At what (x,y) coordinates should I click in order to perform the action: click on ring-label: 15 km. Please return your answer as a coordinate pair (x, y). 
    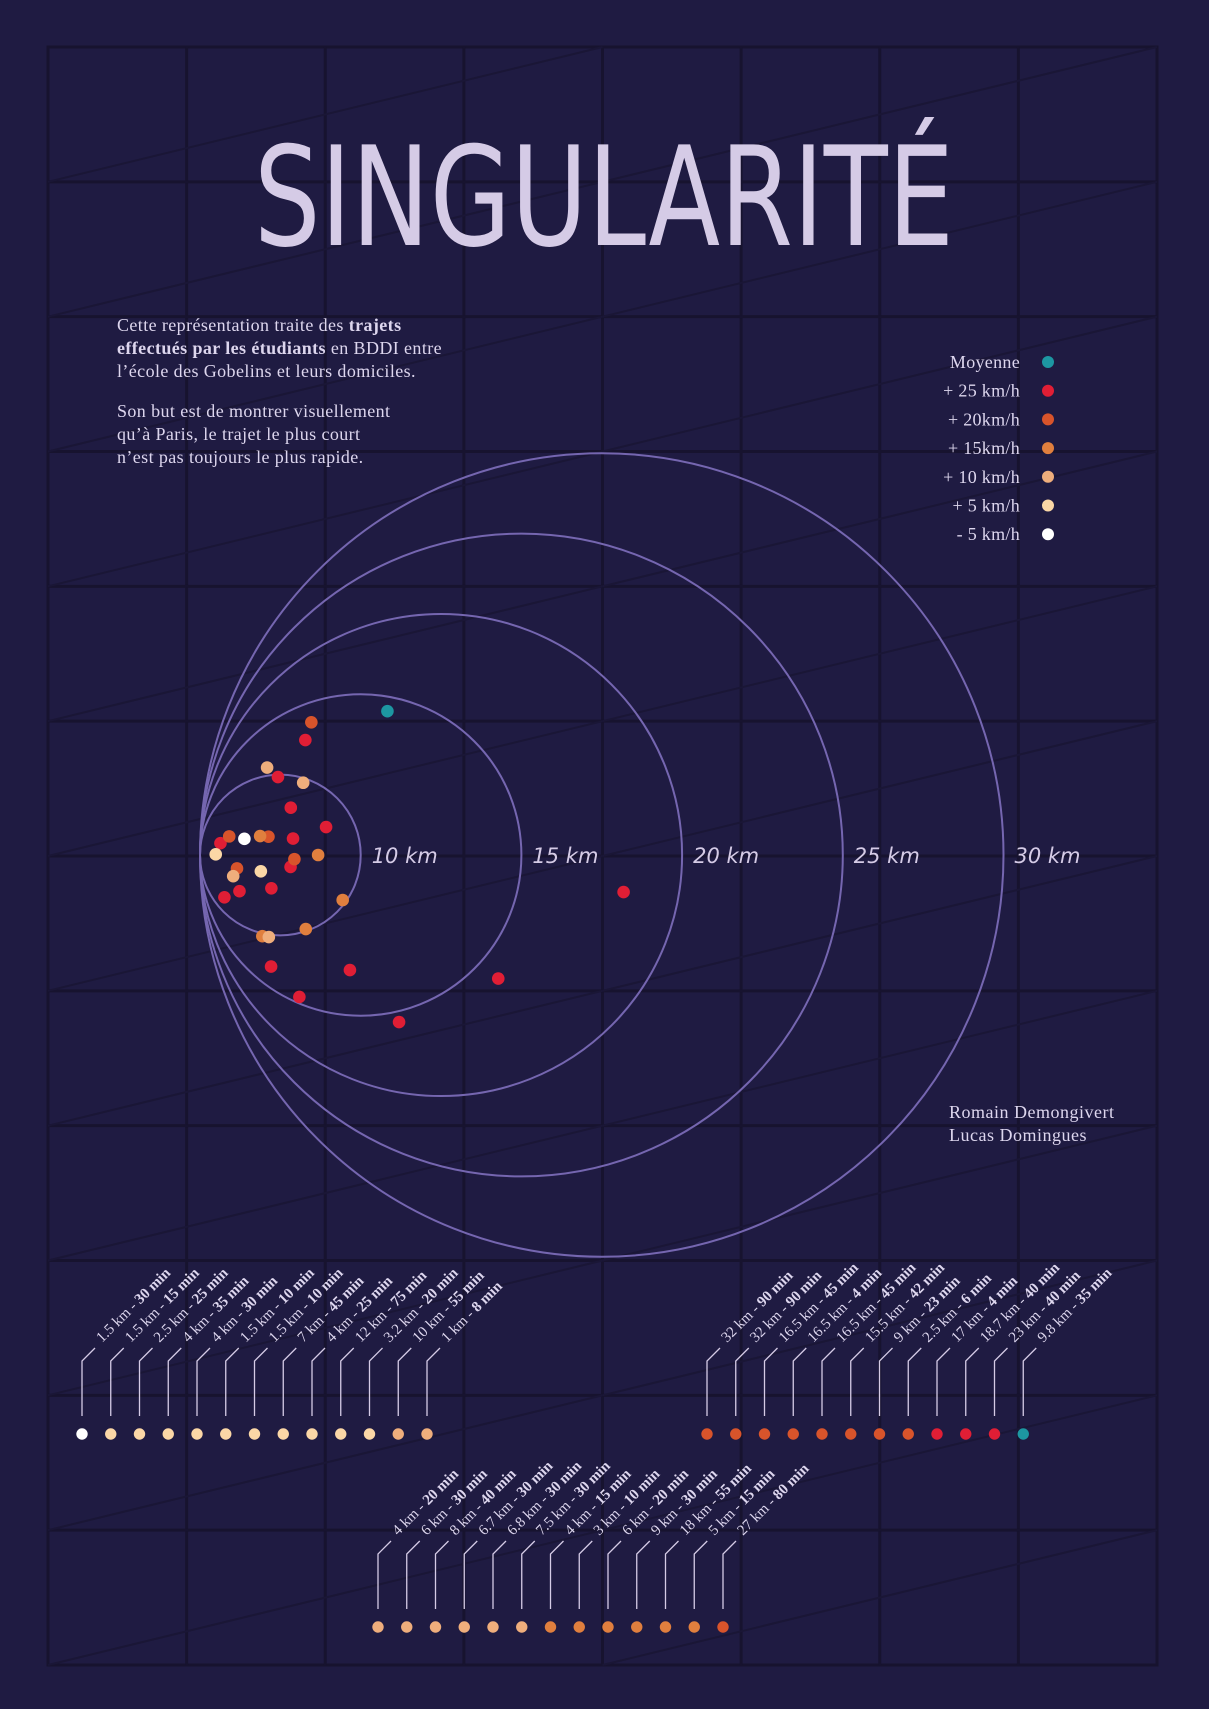
    Looking at the image, I should click on (565, 856).